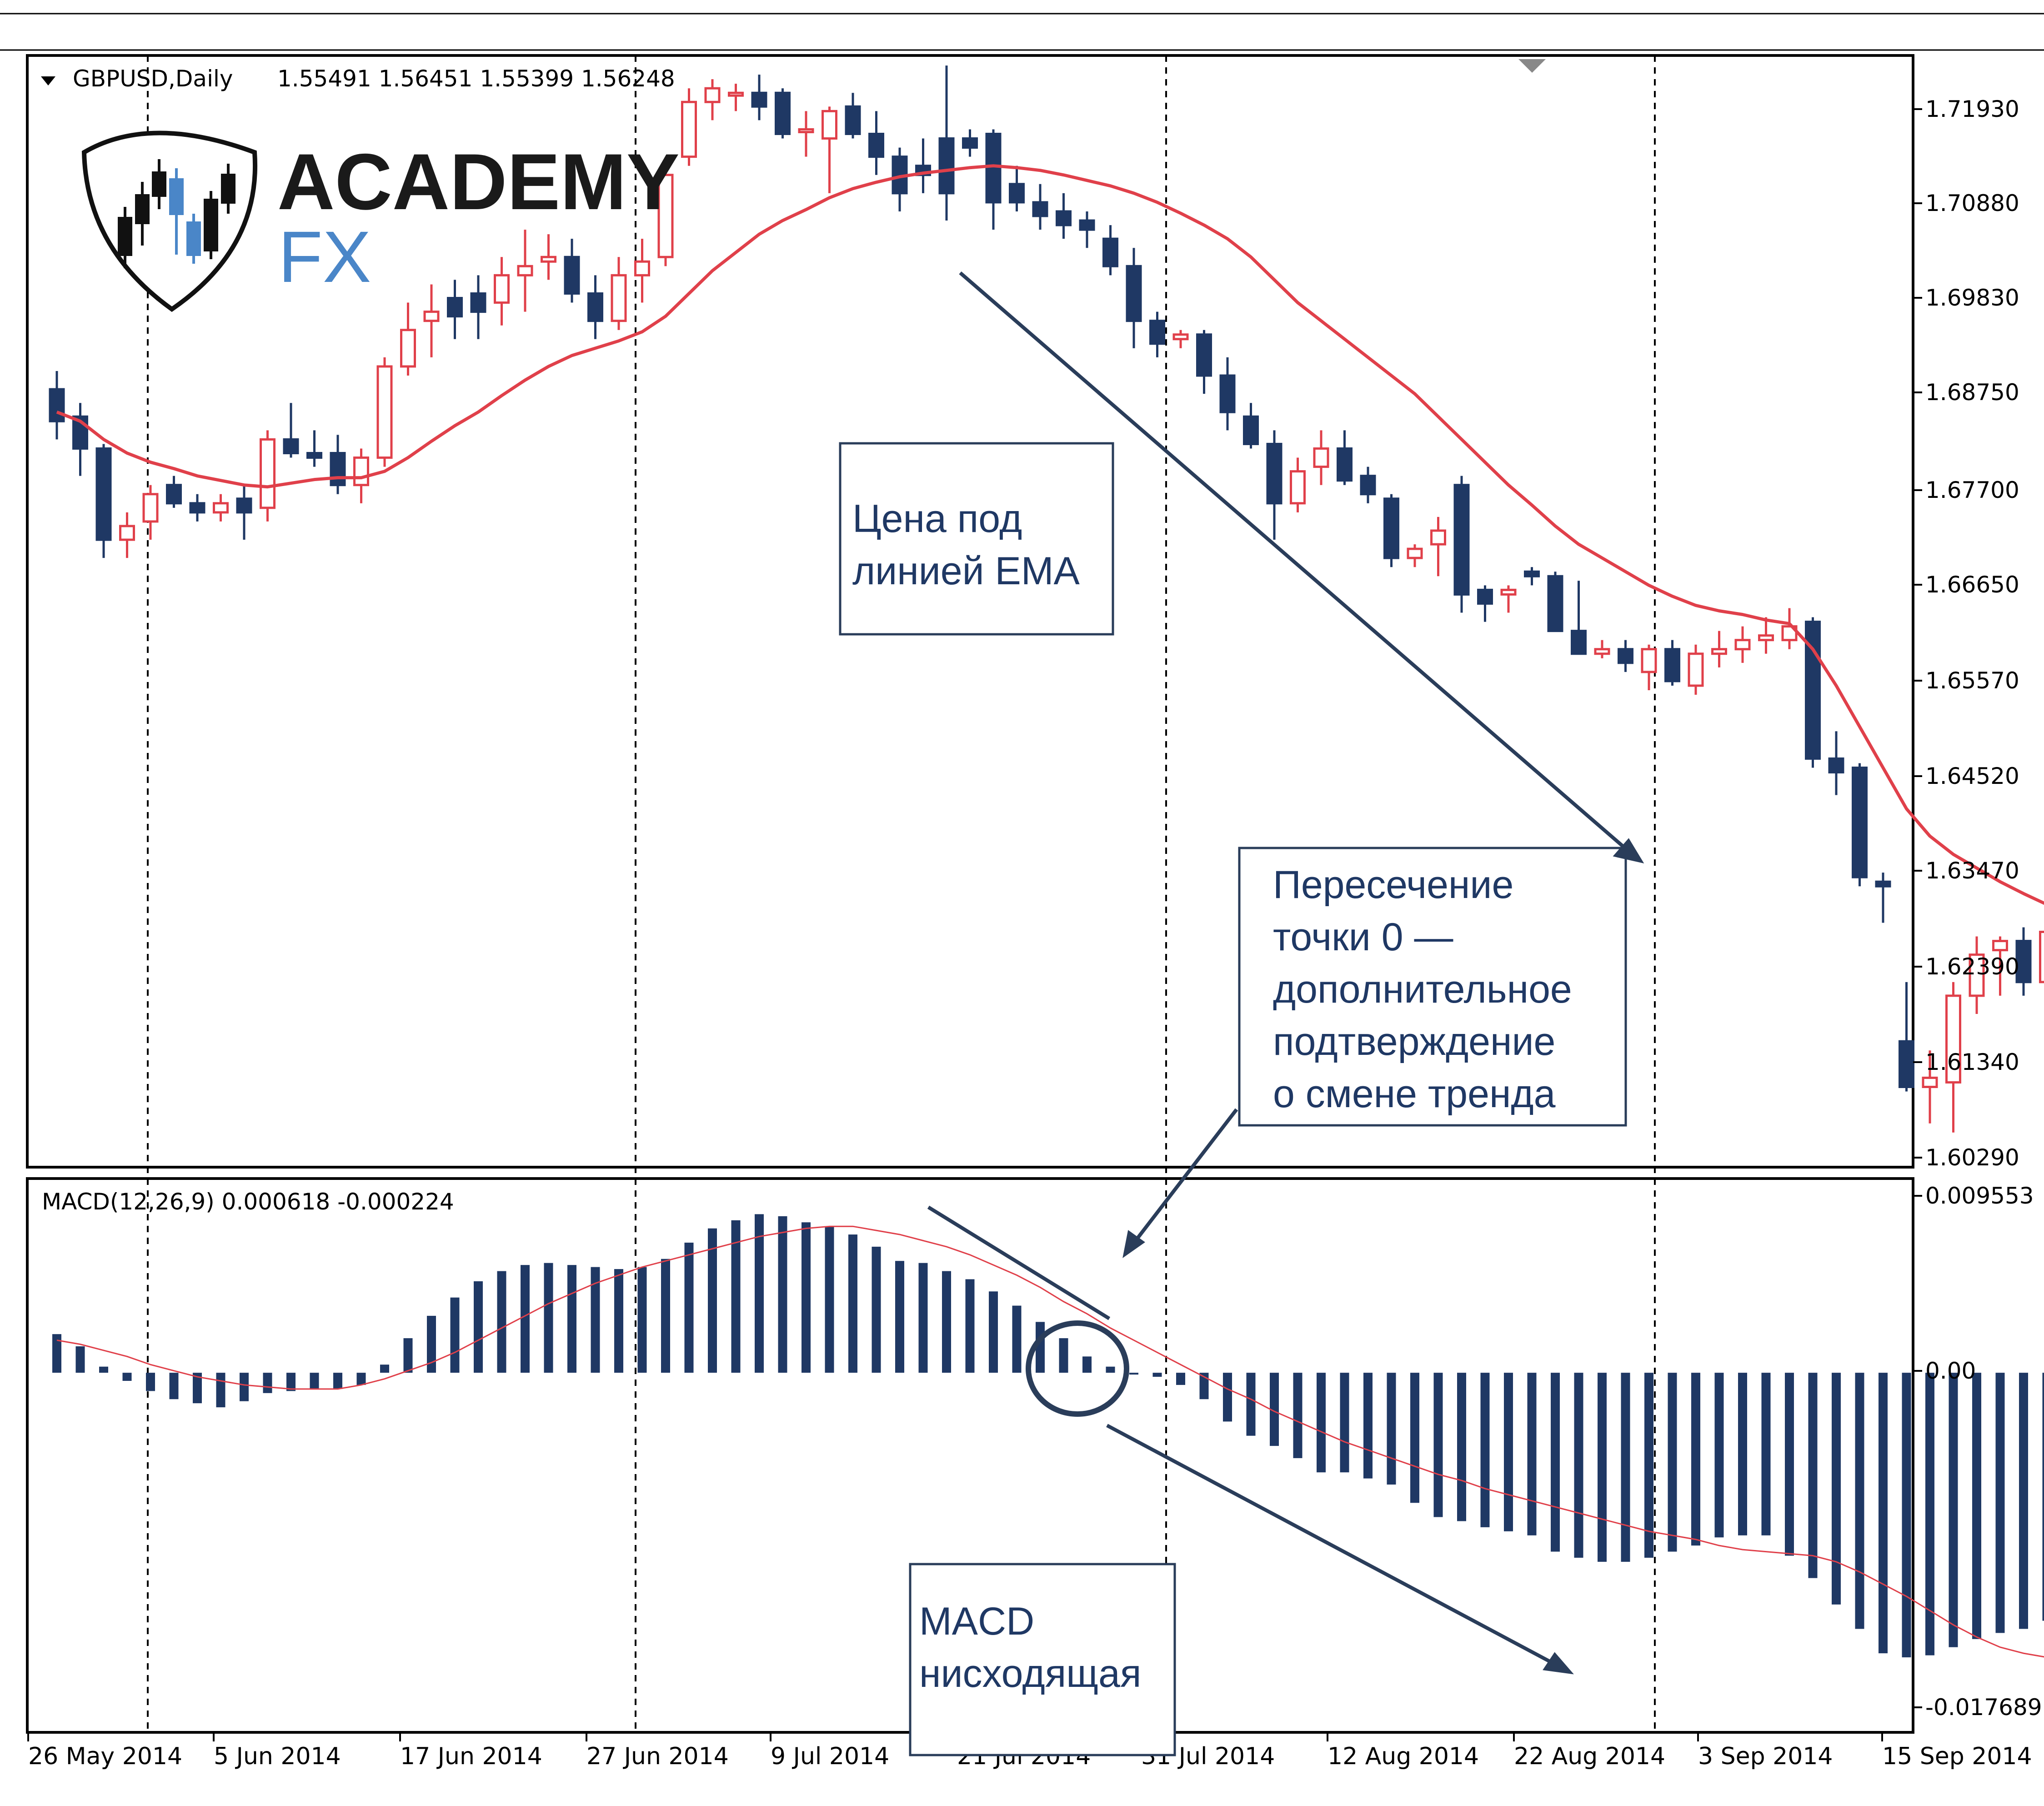 The width and height of the screenshot is (2044, 1806). Describe the element at coordinates (977, 1621) in the screenshot. I see `annotation-line: MACD` at that location.